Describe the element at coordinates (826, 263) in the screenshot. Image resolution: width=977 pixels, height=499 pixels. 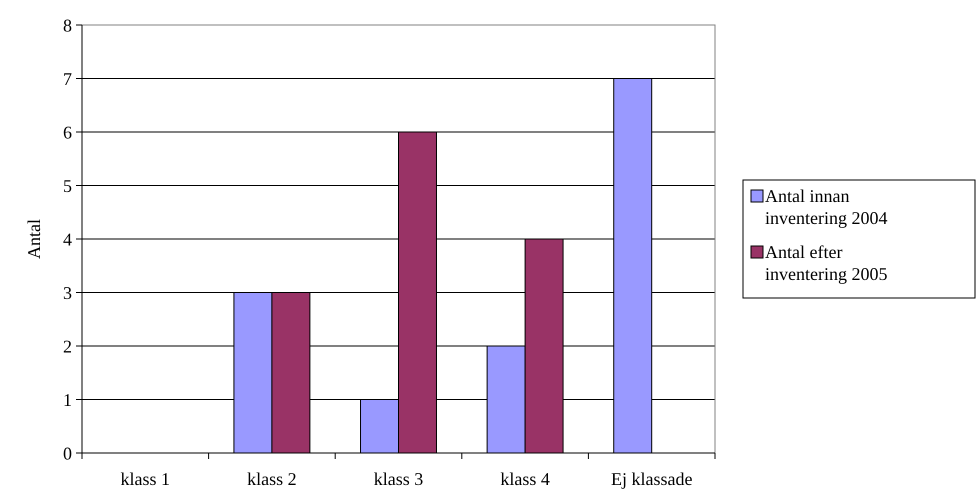
I see `legend-label: Antal efter inventering 2005` at that location.